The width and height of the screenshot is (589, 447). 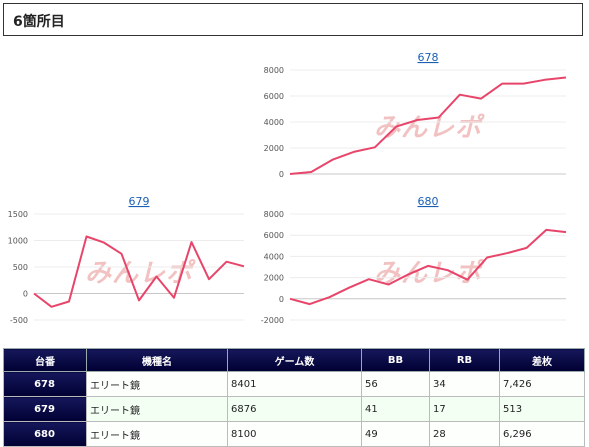 I want to click on section-header: 6箇所目, so click(x=293, y=19).